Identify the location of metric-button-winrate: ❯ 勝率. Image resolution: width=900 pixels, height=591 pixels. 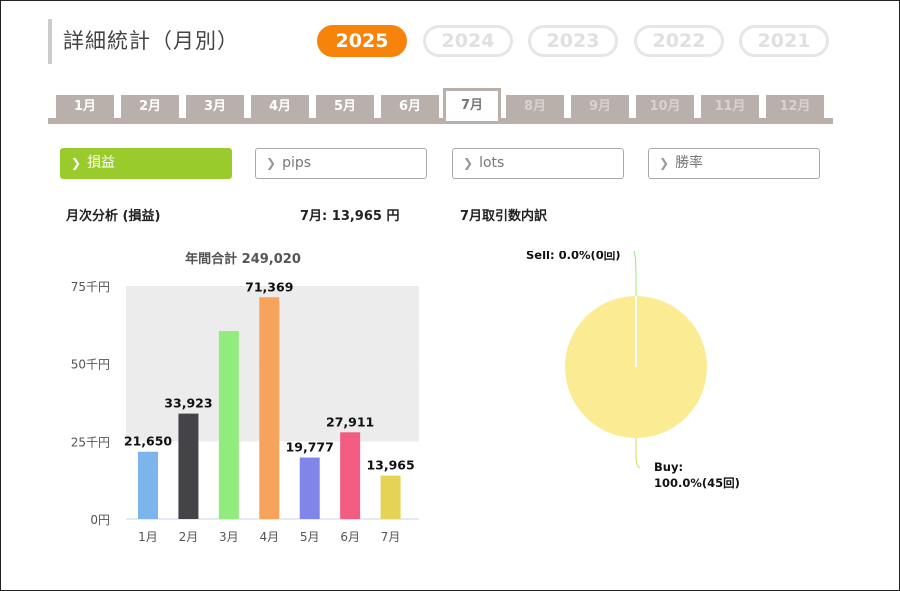
(734, 163).